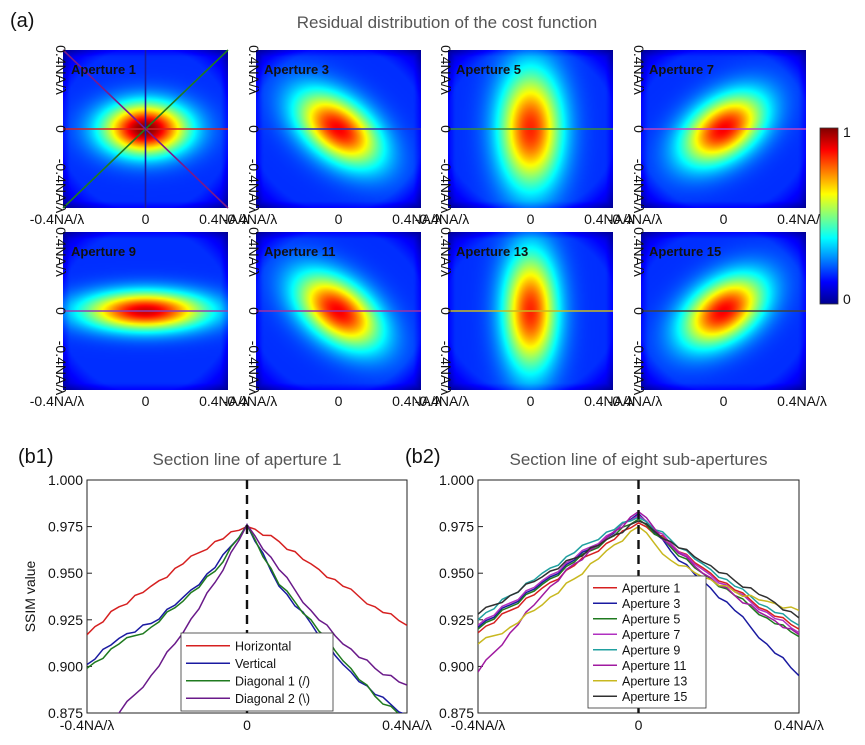 This screenshot has height=745, width=865. What do you see at coordinates (685, 251) in the screenshot?
I see `aperture-label: Aperture 15` at bounding box center [685, 251].